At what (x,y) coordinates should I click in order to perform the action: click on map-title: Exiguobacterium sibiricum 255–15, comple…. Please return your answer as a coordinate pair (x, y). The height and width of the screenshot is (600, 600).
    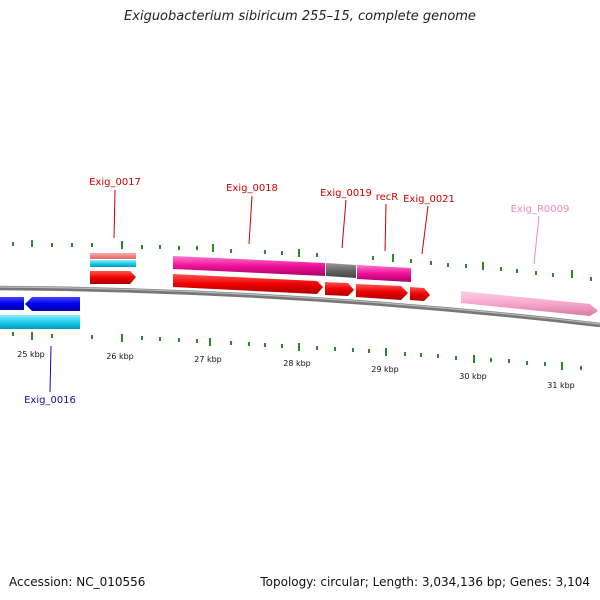
    Looking at the image, I should click on (300, 16).